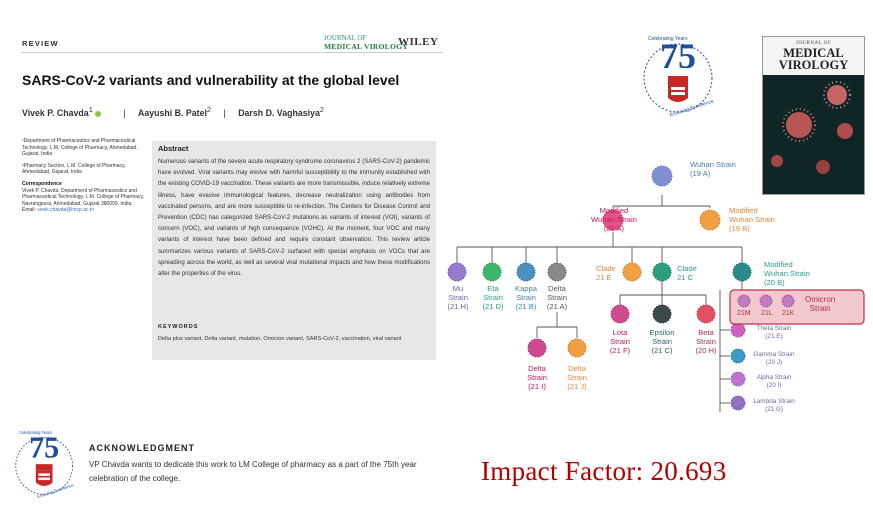  What do you see at coordinates (577, 386) in the screenshot?
I see `l3: (21 J)` at bounding box center [577, 386].